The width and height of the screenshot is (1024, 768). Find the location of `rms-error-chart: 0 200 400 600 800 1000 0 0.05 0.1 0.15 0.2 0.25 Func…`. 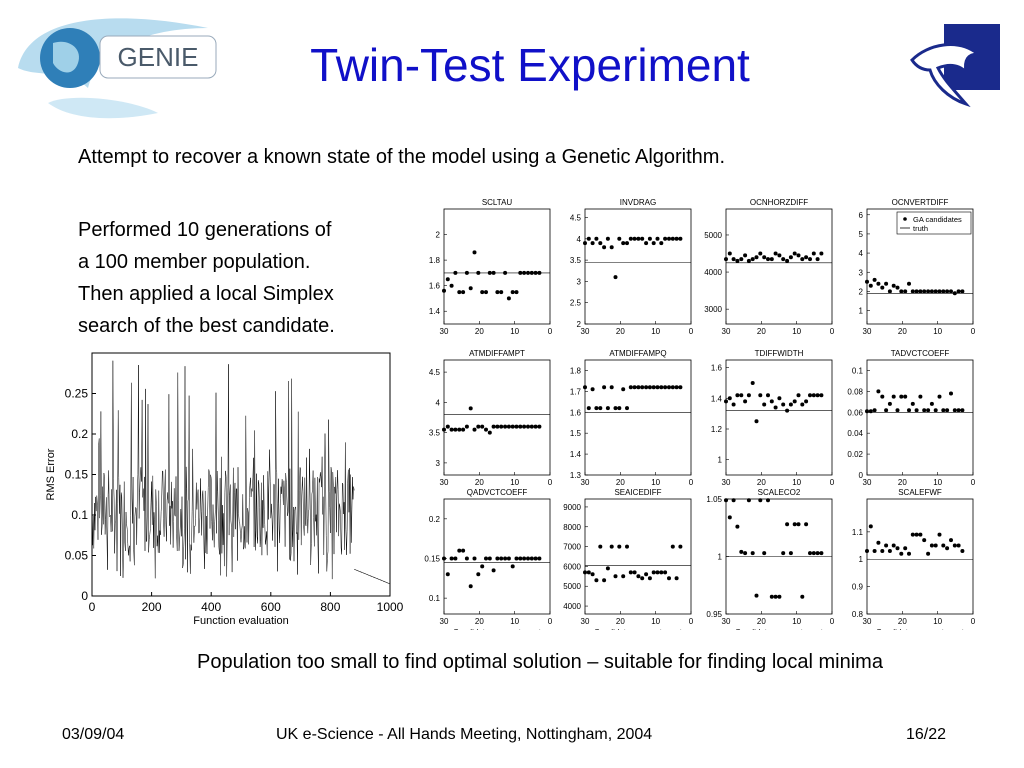

rms-error-chart: 0 200 400 600 800 1000 0 0.05 0.1 0.15 0.2 0.25 Func… is located at coordinates (224, 489).